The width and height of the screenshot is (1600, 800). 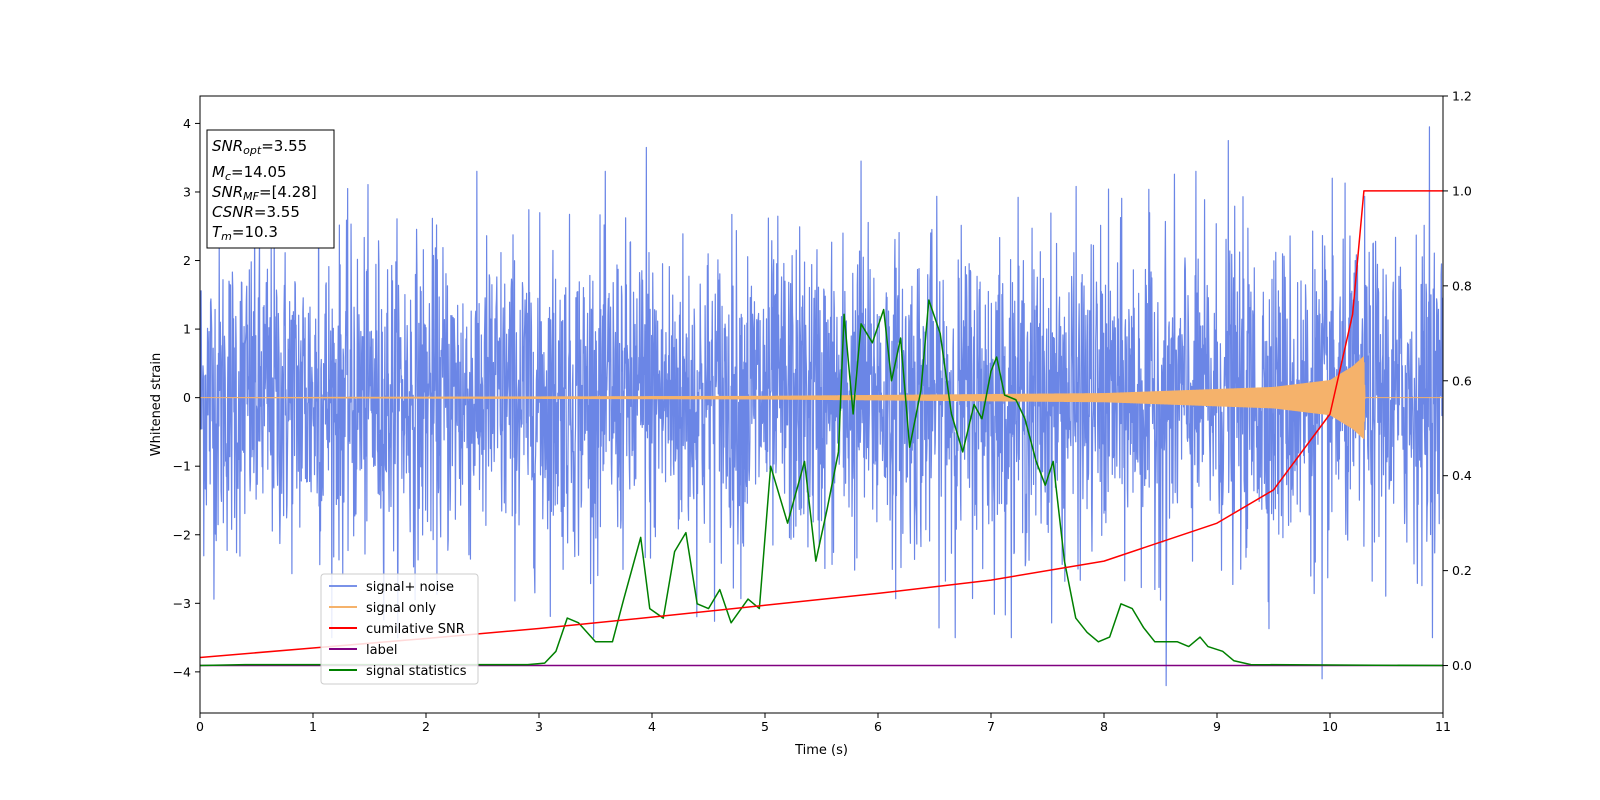 What do you see at coordinates (259, 172) in the screenshot?
I see `annotation-mc-value: =14.05` at bounding box center [259, 172].